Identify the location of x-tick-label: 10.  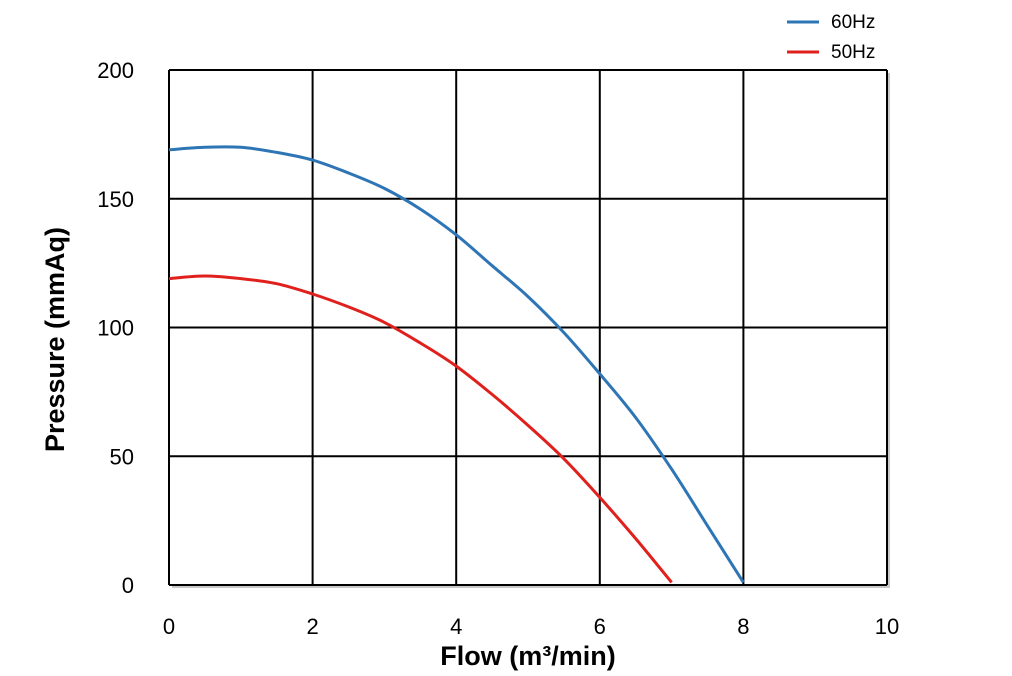
(887, 626).